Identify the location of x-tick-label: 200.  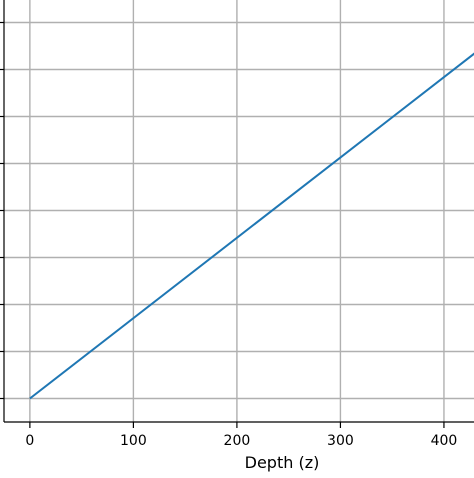
(237, 441).